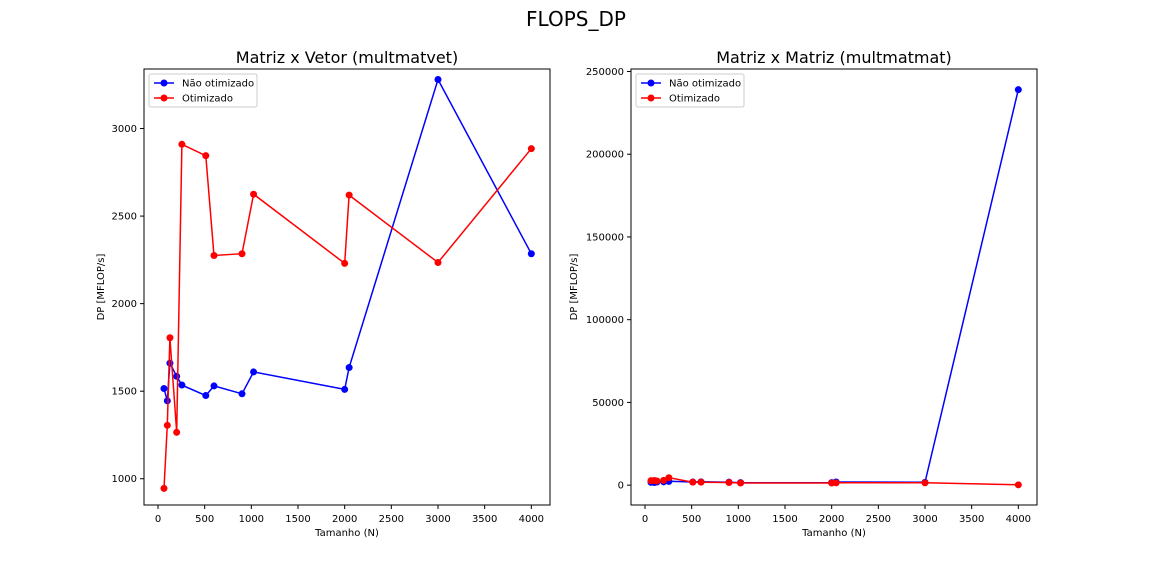  Describe the element at coordinates (347, 57) in the screenshot. I see `chart-title: Matriz x Vetor (multmatvet)` at that location.